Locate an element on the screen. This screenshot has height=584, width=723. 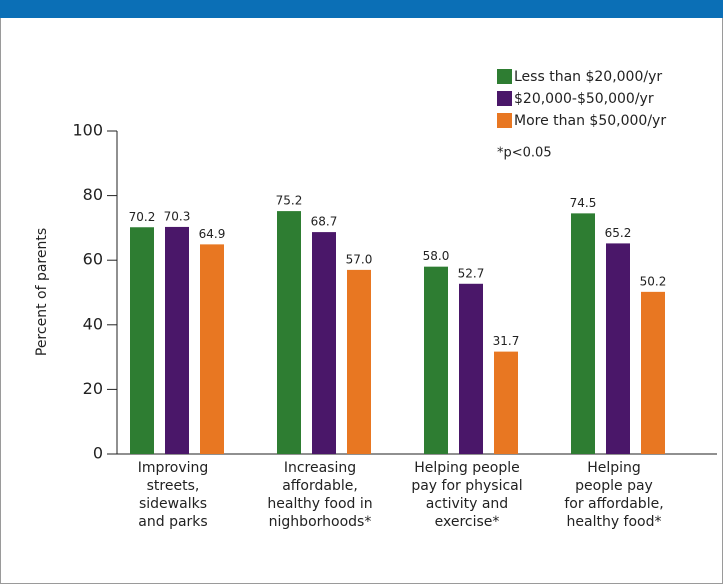
header-band is located at coordinates (361, 9).